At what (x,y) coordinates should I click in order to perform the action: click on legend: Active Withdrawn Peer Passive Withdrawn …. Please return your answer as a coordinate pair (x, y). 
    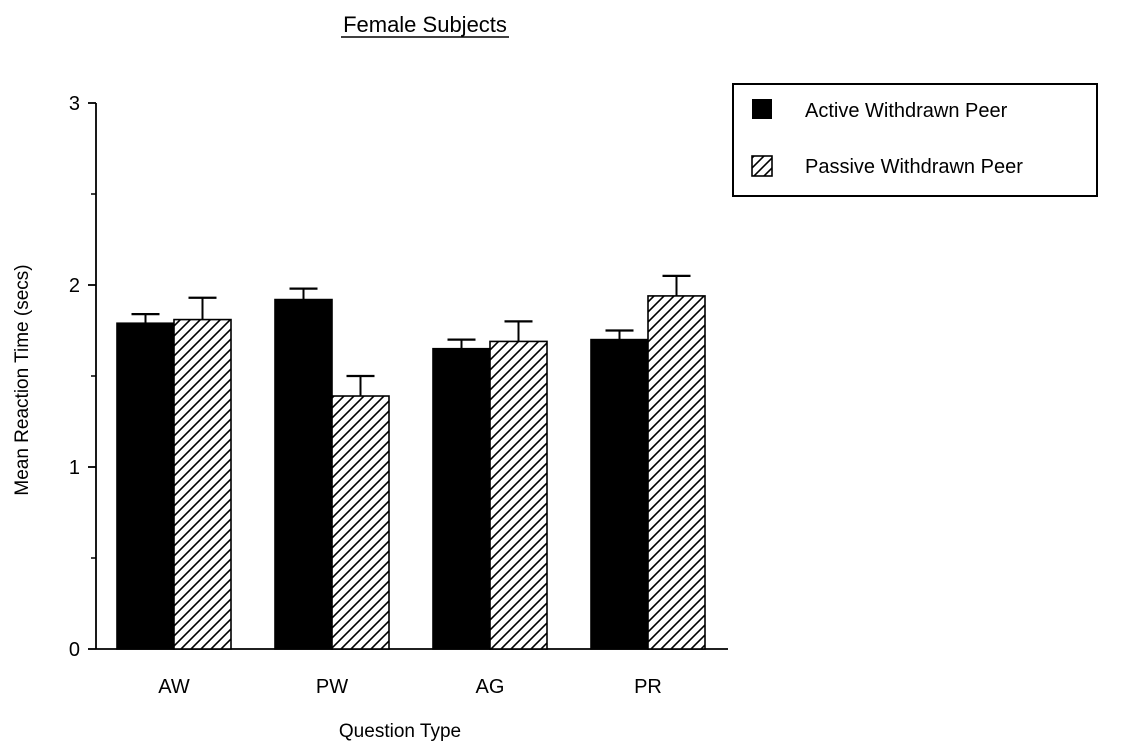
    Looking at the image, I should click on (915, 140).